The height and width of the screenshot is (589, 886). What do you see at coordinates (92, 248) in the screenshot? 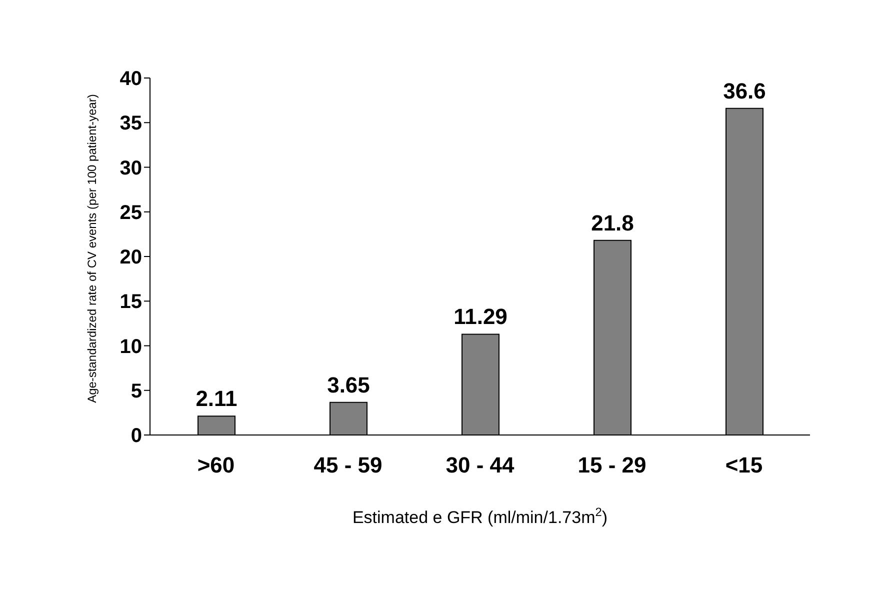
I see `y-axis-title: Age-standardized rate of CV events (per 100 patient-year)` at bounding box center [92, 248].